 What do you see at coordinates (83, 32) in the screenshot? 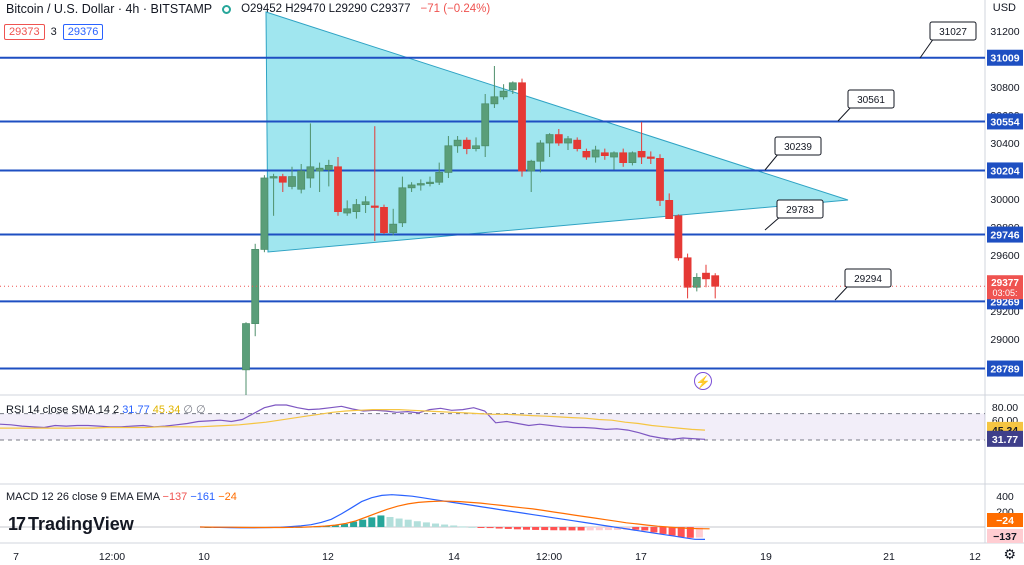
I see `ask-price: 29376` at bounding box center [83, 32].